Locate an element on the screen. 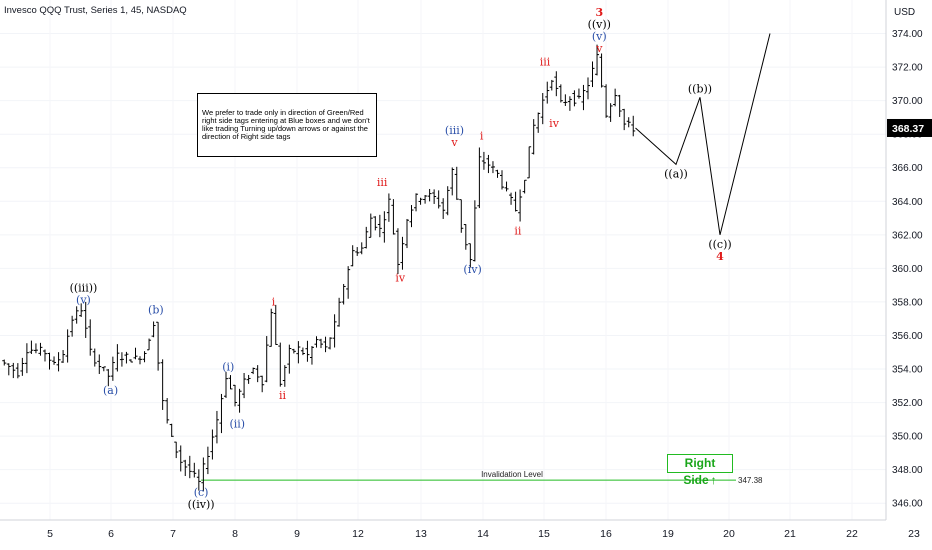 This screenshot has width=932, height=550. wave-label: (a) is located at coordinates (110, 390).